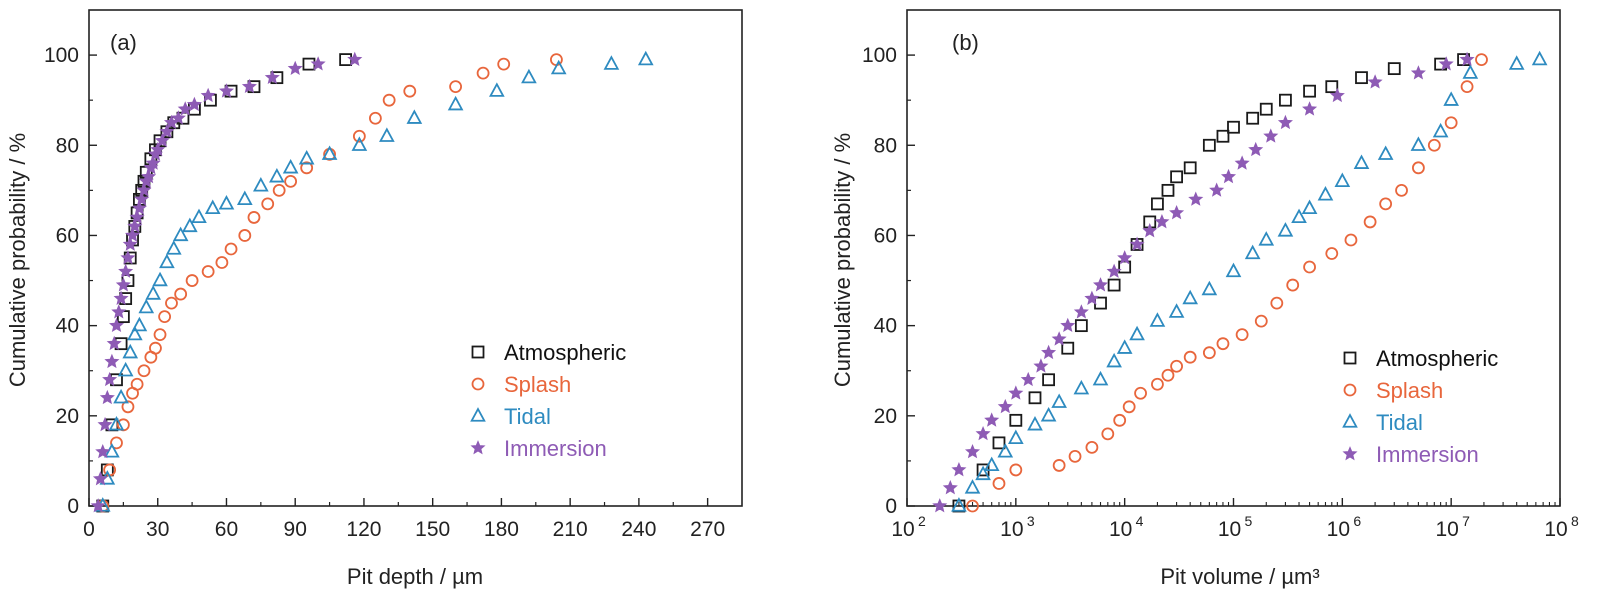  I want to click on panel-a-y-tick-label: 20, so click(67, 416).